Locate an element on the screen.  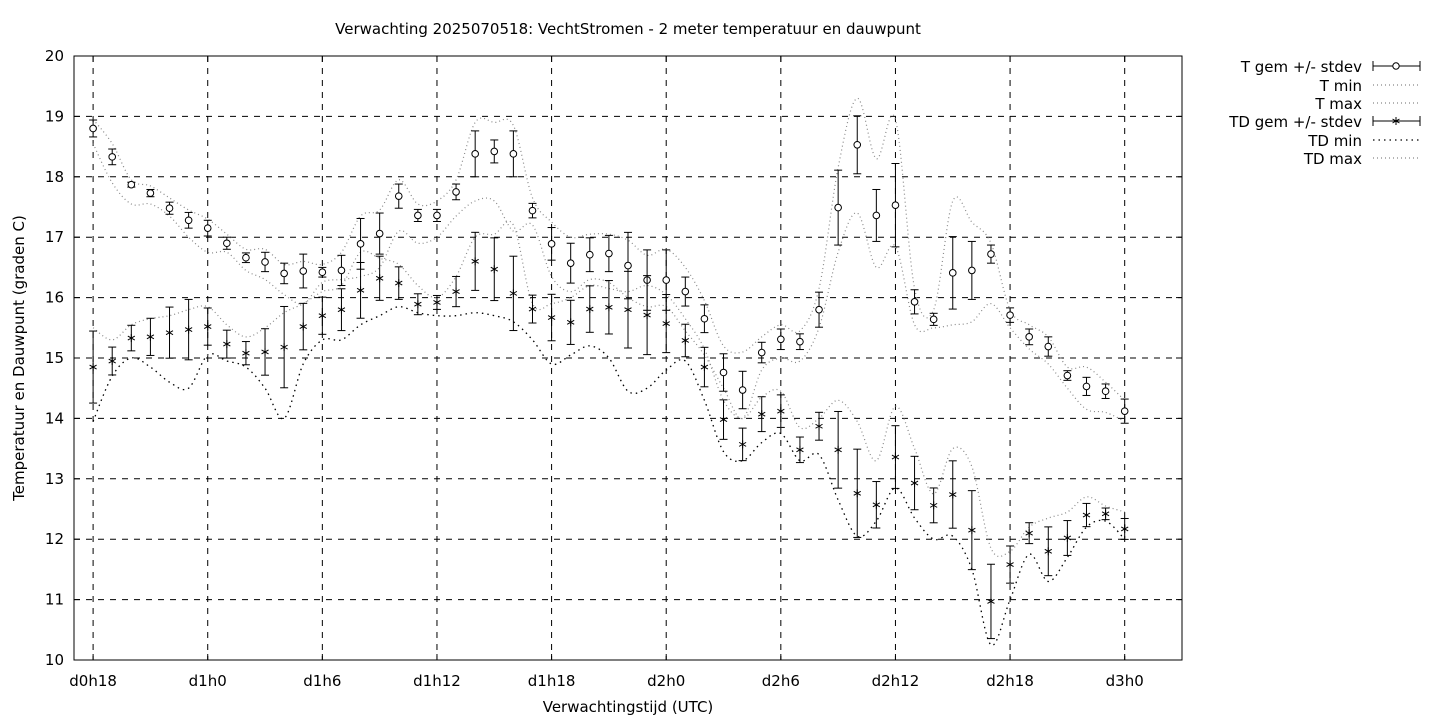
legend-label-t-max: T max is located at coordinates (1338, 104).